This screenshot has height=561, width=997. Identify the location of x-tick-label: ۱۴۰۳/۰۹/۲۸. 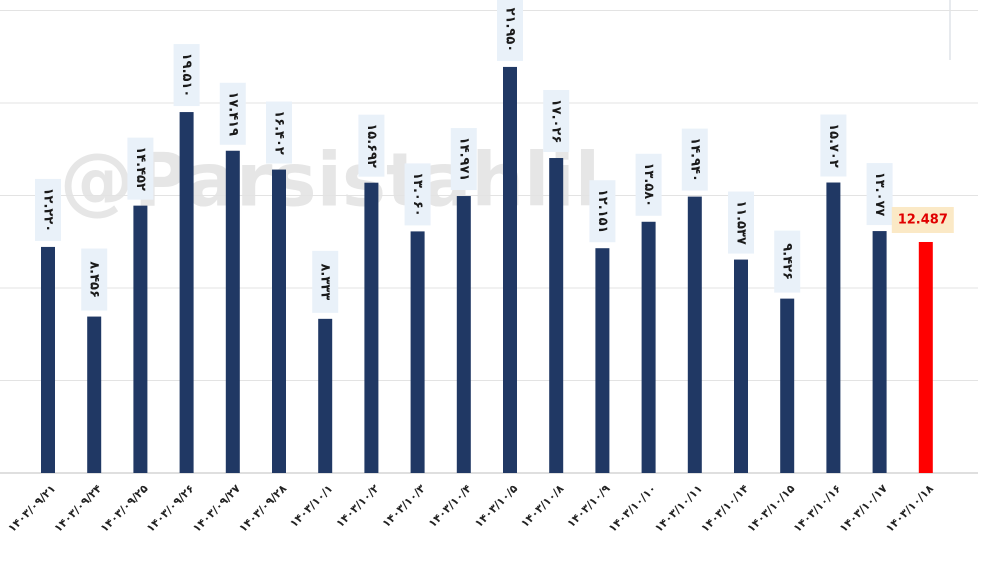
(262, 508).